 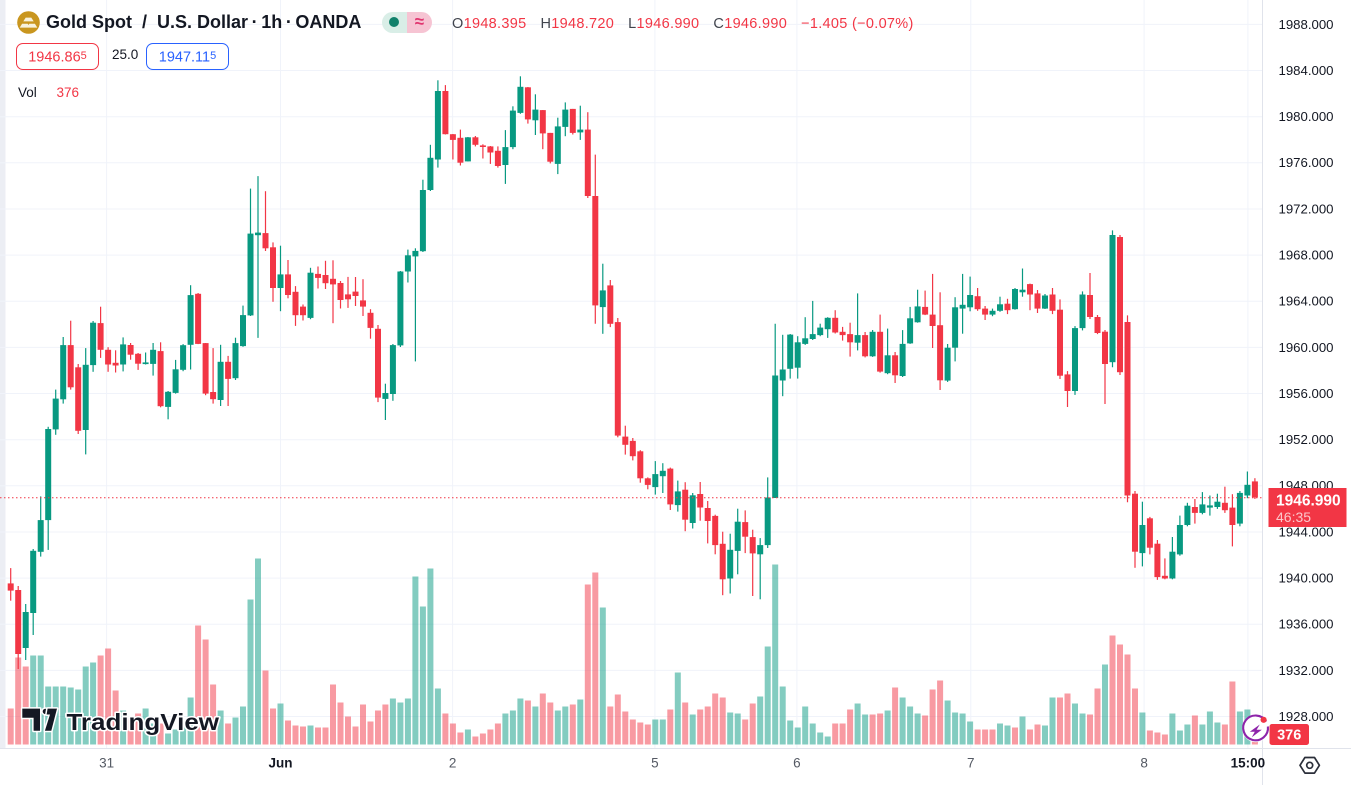 What do you see at coordinates (1308, 501) in the screenshot?
I see `svg-text: 1946.990` at bounding box center [1308, 501].